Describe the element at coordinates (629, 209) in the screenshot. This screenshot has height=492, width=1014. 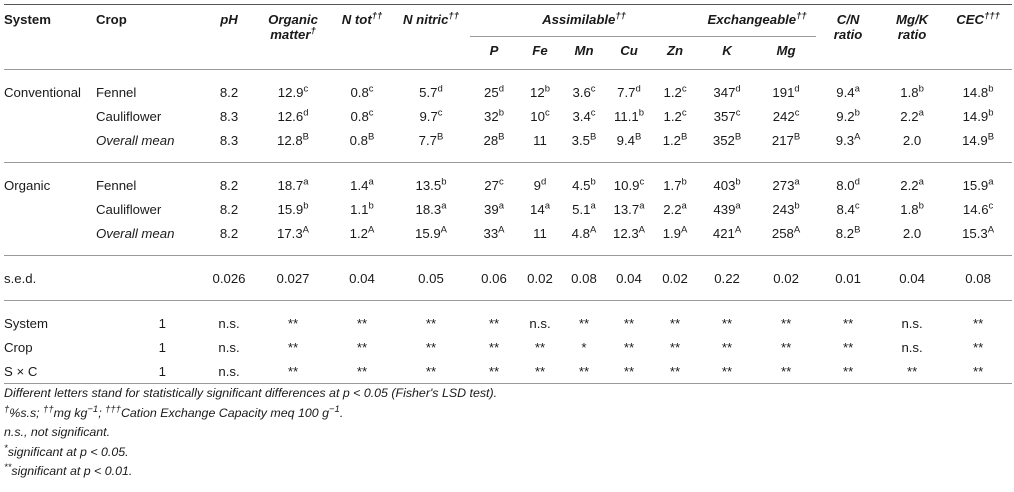
I see `value-cell: 13.7a` at that location.